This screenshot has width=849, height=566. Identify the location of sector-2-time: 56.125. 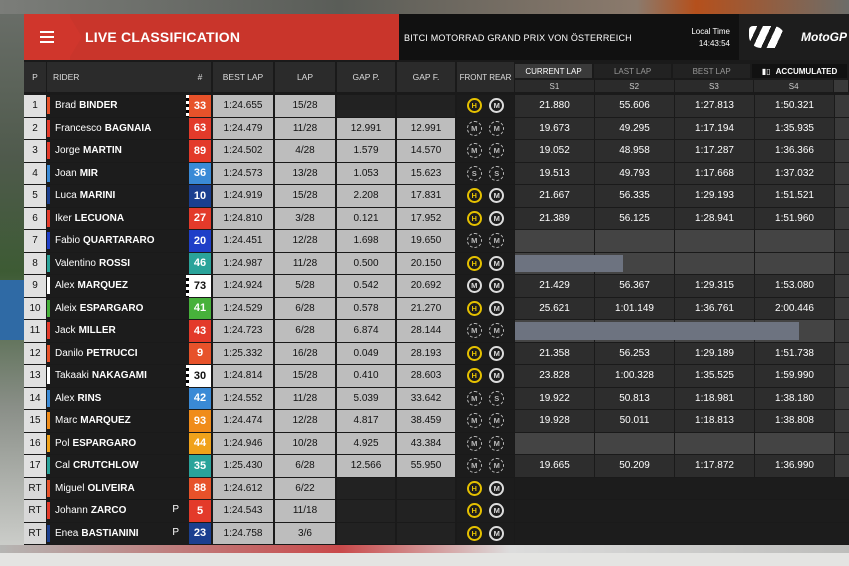
(634, 218).